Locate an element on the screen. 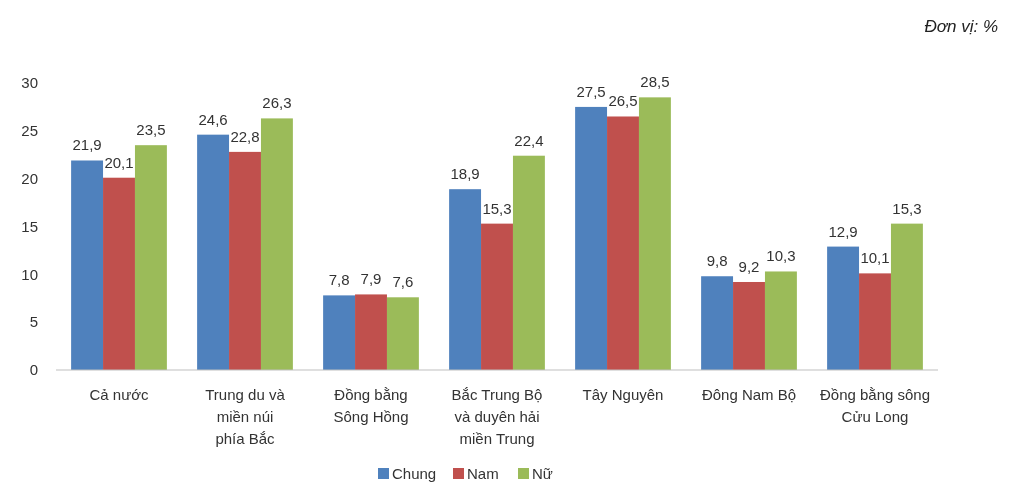 This screenshot has width=1012, height=487. data-label: 7,8 is located at coordinates (339, 280).